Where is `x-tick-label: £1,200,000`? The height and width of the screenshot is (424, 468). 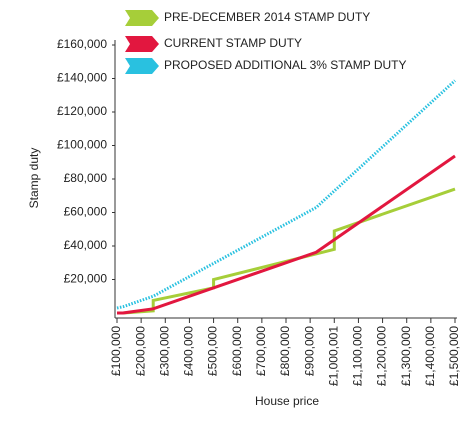
x-tick-label: £1,200,000 is located at coordinates (382, 356).